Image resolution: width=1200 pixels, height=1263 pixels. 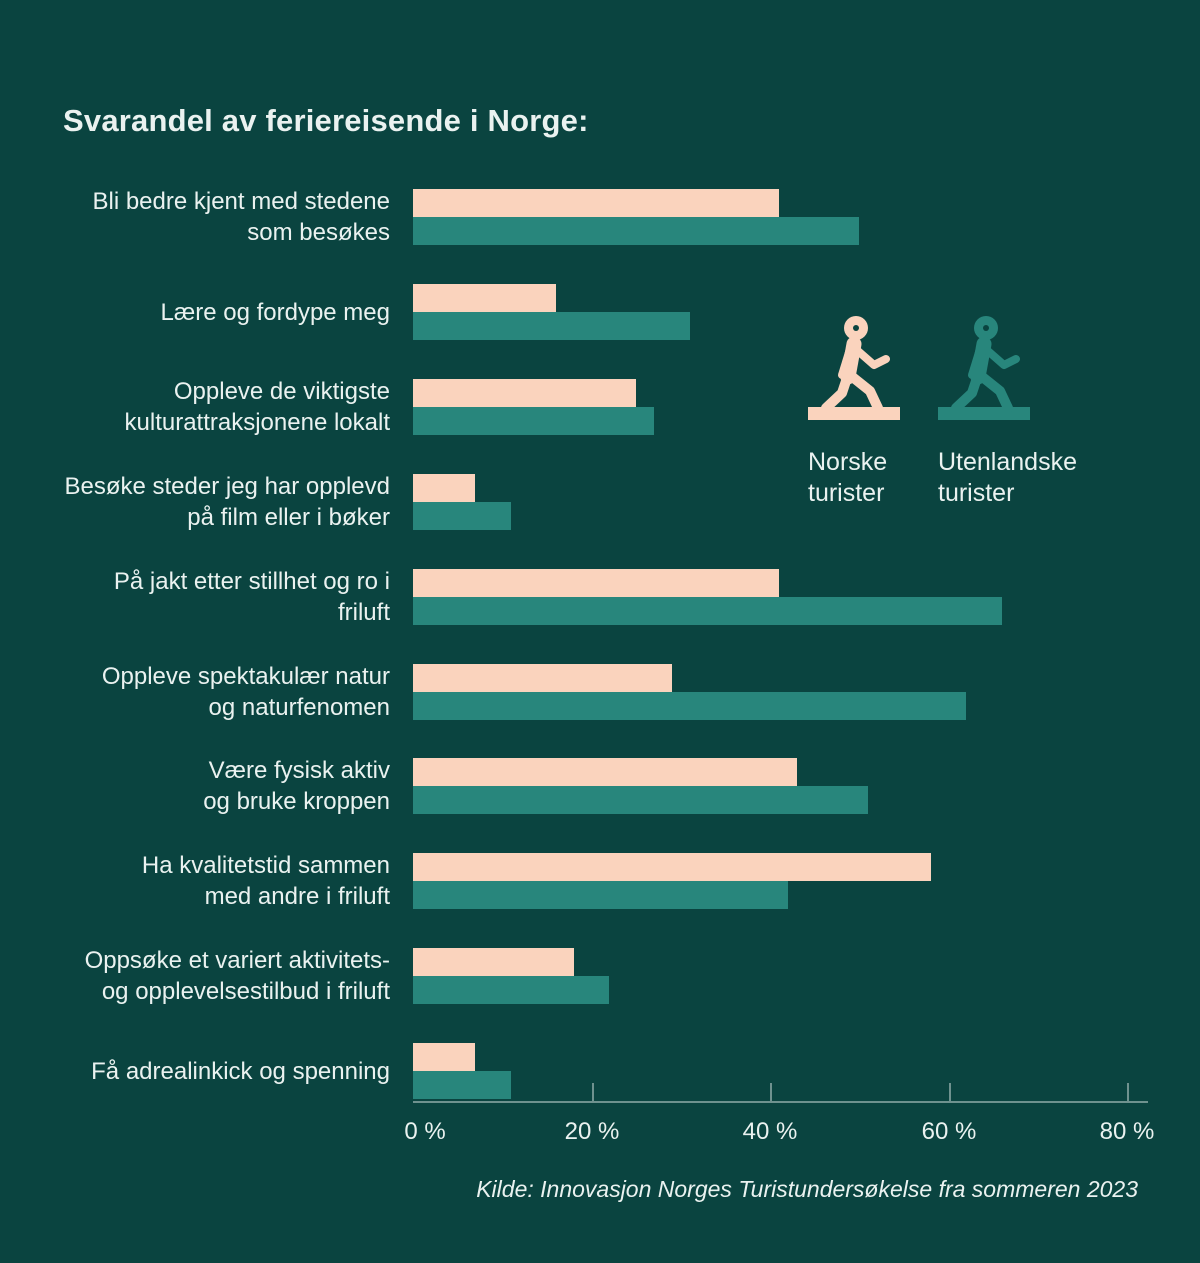 What do you see at coordinates (275, 312) in the screenshot?
I see `category-label: Lære og fordype meg` at bounding box center [275, 312].